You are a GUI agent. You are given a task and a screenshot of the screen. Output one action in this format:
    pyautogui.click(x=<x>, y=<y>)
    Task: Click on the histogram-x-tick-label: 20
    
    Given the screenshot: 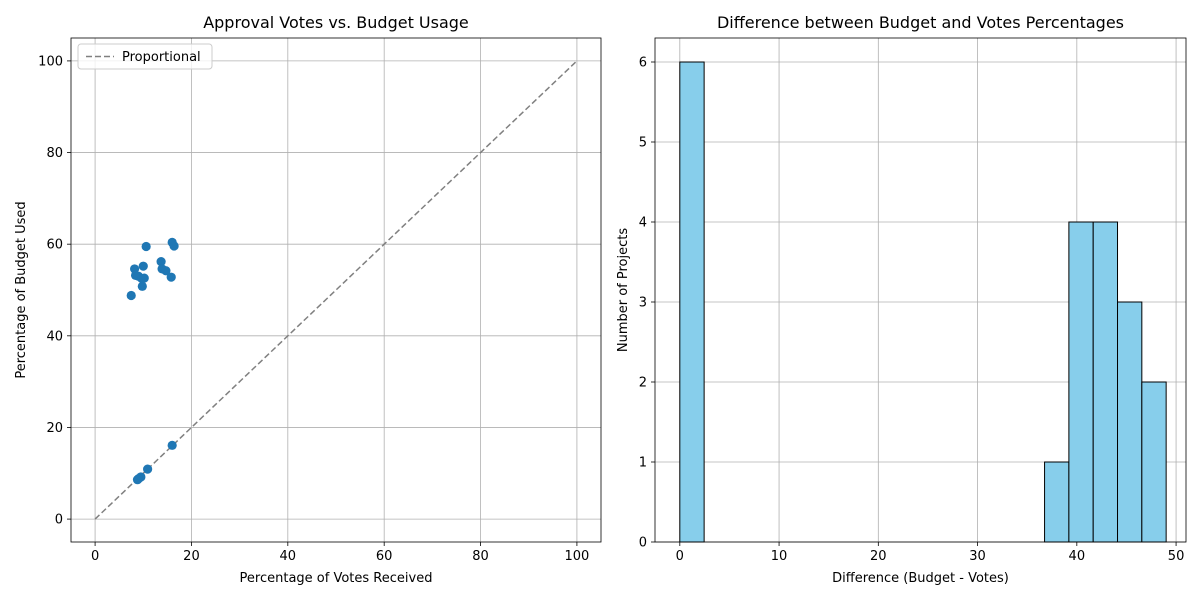 What is the action you would take?
    pyautogui.click(x=878, y=556)
    